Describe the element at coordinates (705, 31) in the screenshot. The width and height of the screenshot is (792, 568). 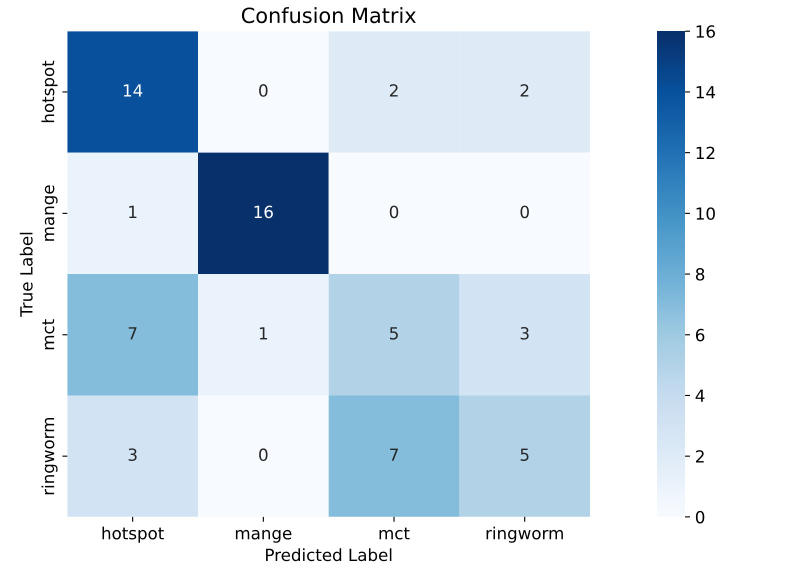
I see `color-bar-label: 16` at that location.